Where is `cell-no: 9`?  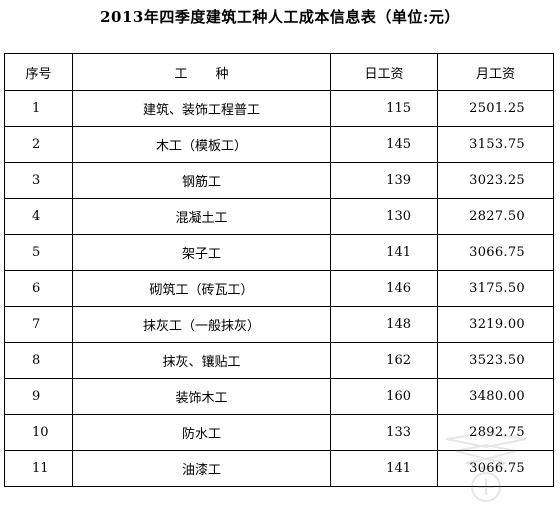 cell-no: 9 is located at coordinates (38, 396).